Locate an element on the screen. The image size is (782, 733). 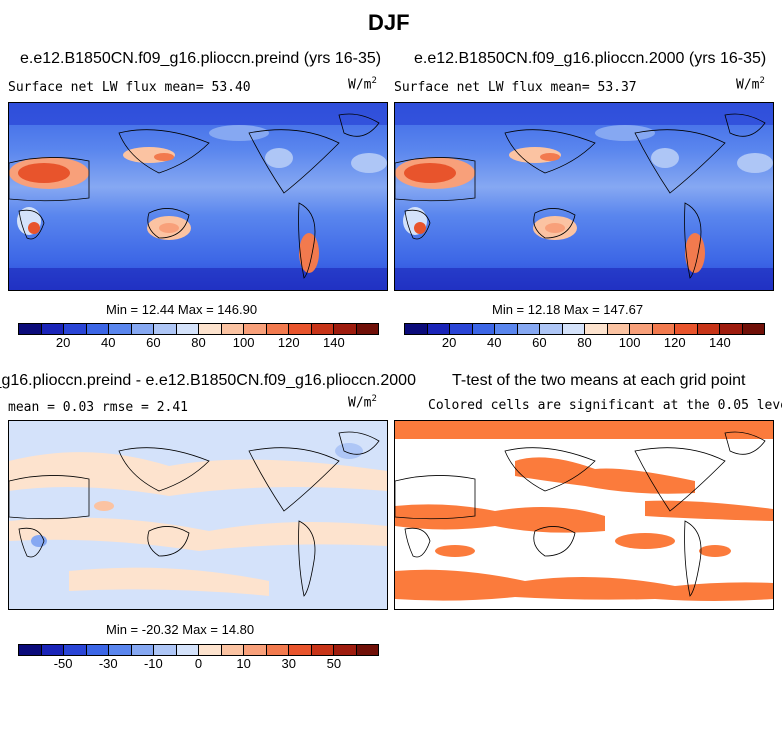
panel2-minmax: Min = 12.18 Max = 147.67 is located at coordinates (568, 309).